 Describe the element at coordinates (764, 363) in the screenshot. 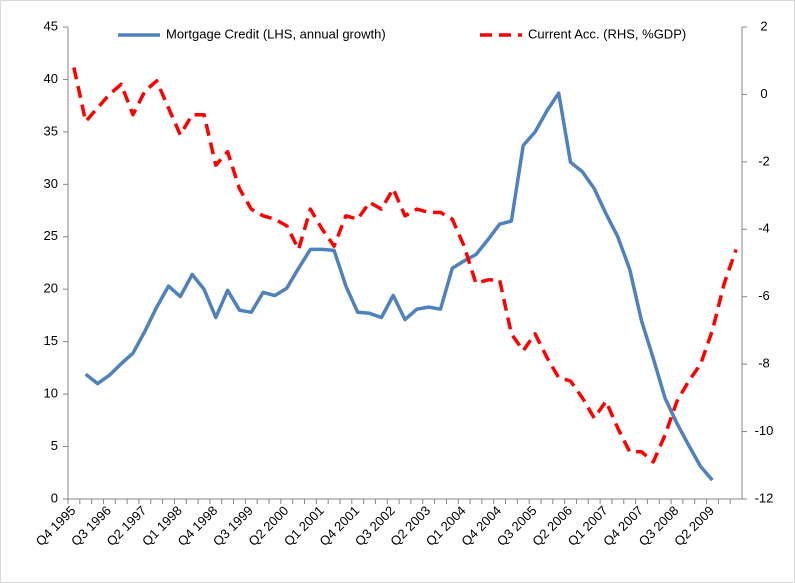

I see `y2-tick-label: -8` at that location.